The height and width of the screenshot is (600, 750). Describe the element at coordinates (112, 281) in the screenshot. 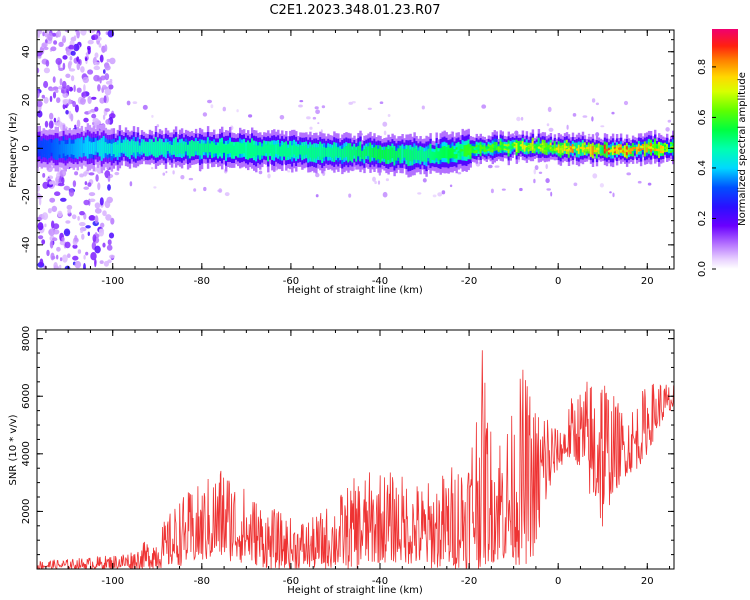

I see `x-tick-label: -100` at that location.